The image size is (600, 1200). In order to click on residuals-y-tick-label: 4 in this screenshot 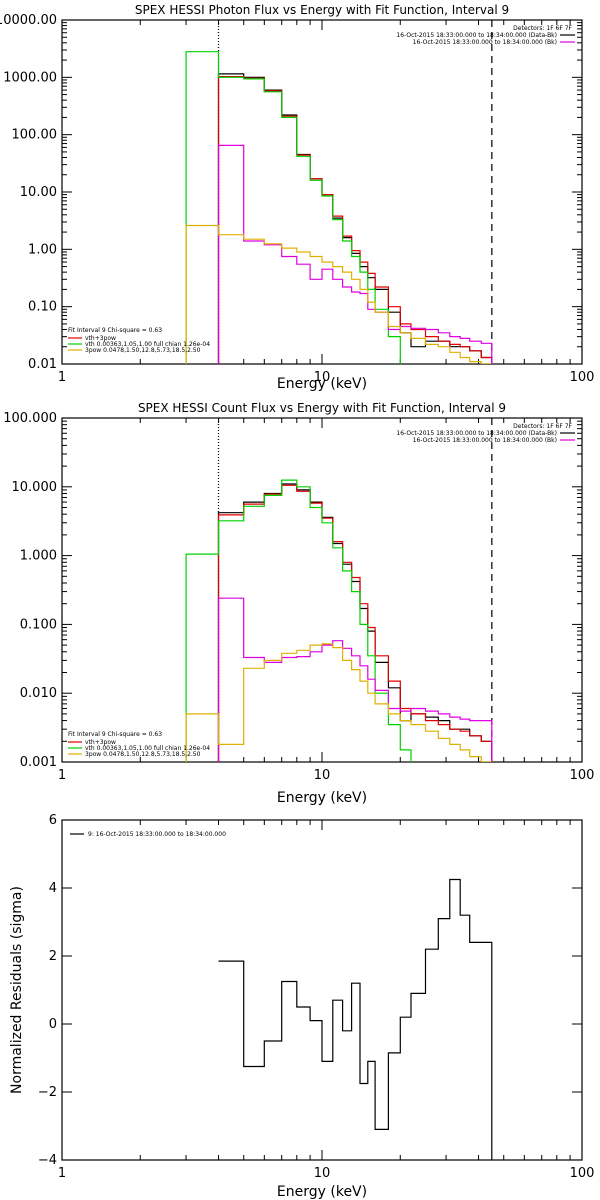, I will do `click(53, 888)`.